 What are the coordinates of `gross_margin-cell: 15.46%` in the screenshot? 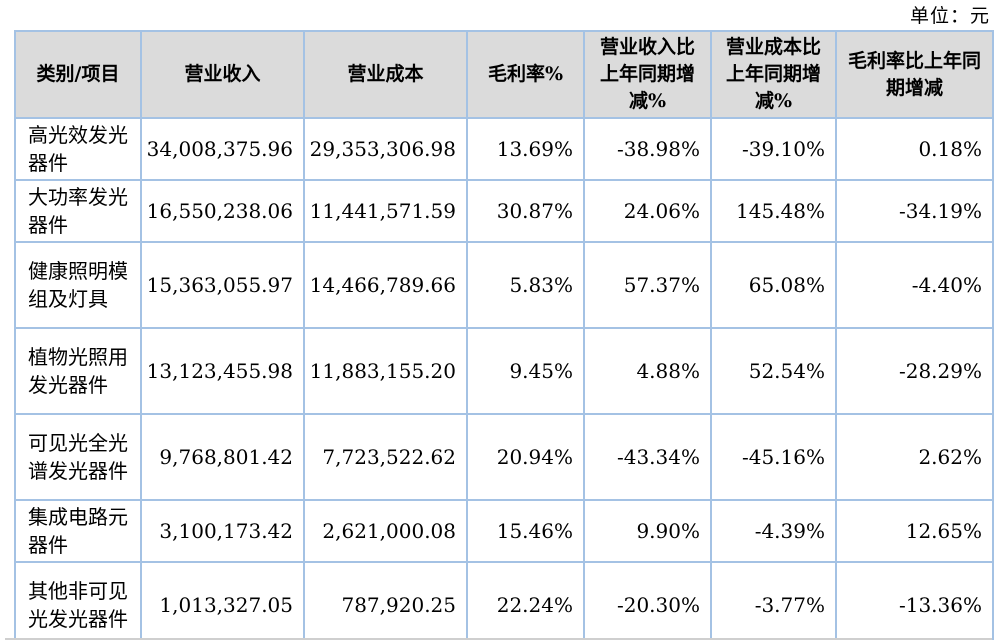 It's located at (525, 531).